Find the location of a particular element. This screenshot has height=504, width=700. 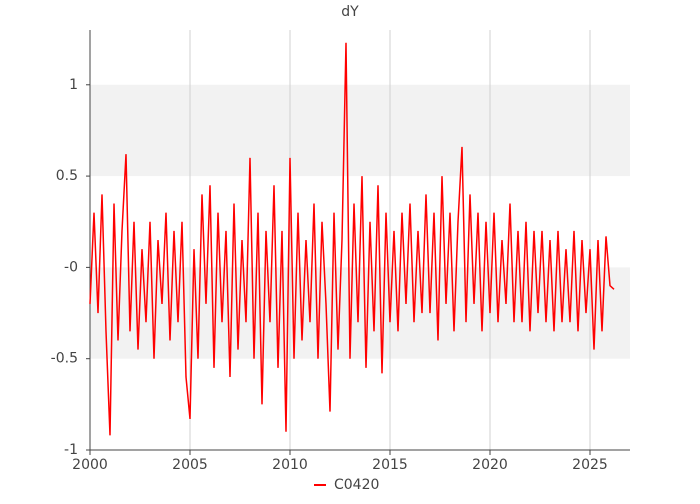

grid-band is located at coordinates (360, 130).